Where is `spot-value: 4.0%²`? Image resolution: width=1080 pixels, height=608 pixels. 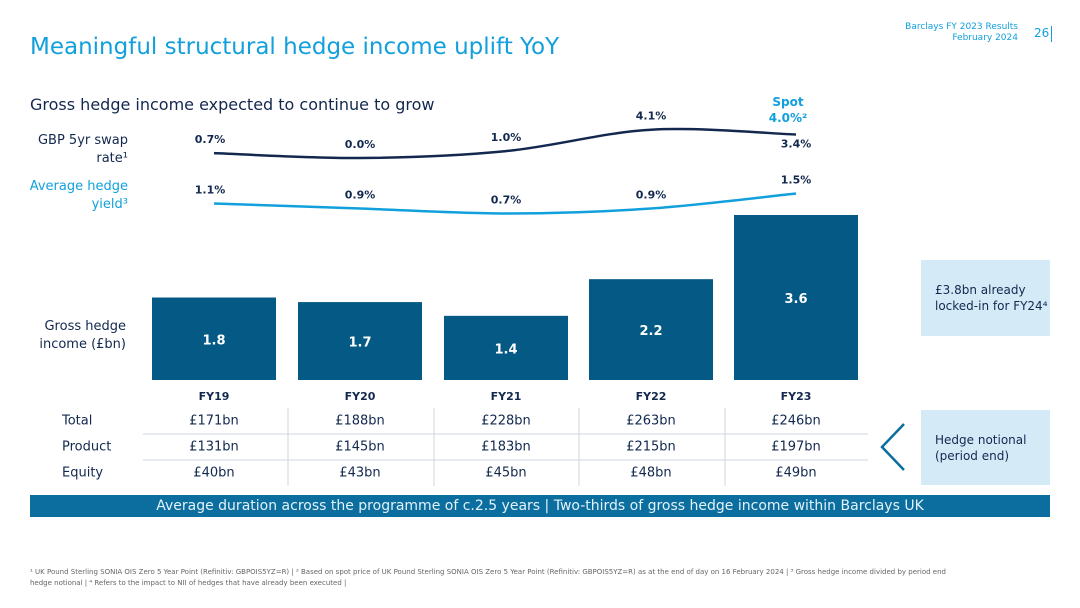
spot-value: 4.0%² is located at coordinates (788, 118).